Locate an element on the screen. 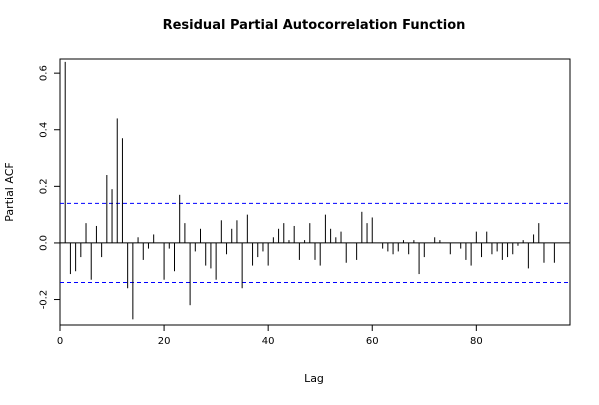 Image resolution: width=599 pixels, height=405 pixels. y-tick-label: 0.6 is located at coordinates (44, 73).